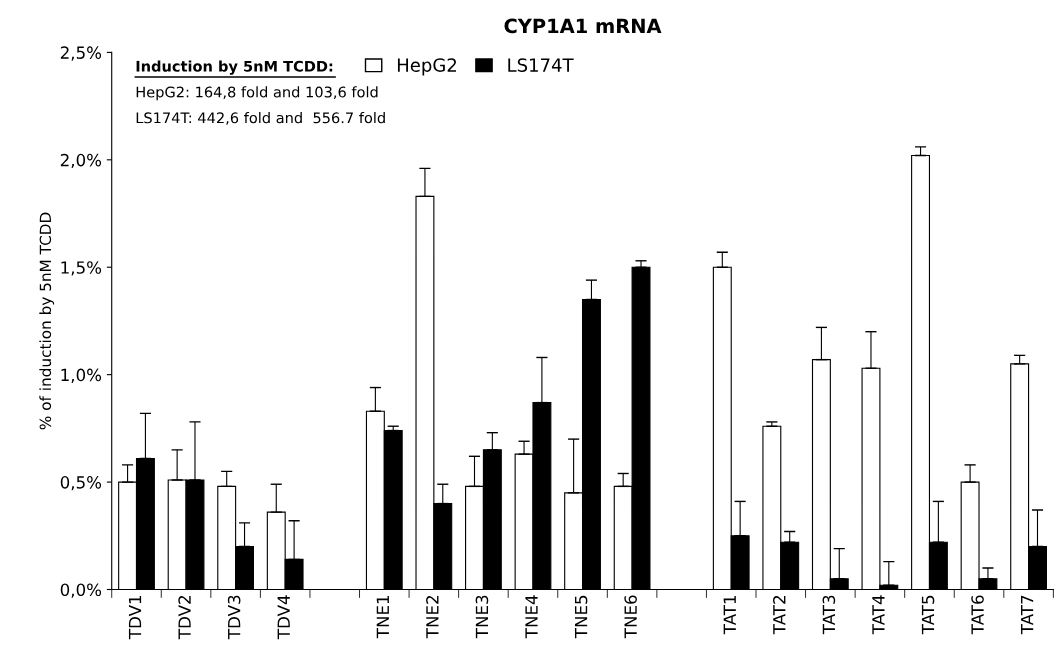 The height and width of the screenshot is (655, 1064). What do you see at coordinates (581, 617) in the screenshot?
I see `x-tick-label: TNE5` at bounding box center [581, 617].